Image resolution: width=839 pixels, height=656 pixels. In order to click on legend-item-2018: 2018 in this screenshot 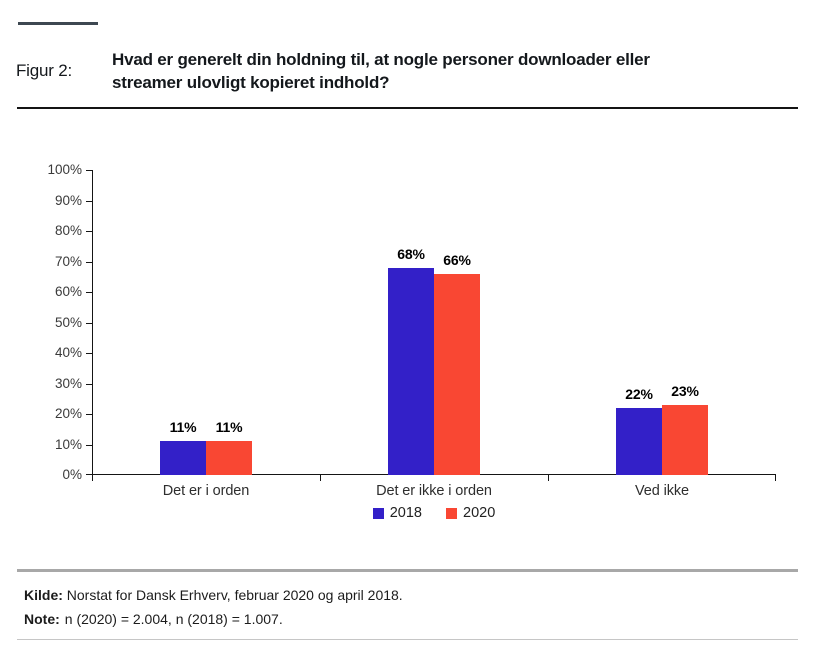, I will do `click(397, 513)`.